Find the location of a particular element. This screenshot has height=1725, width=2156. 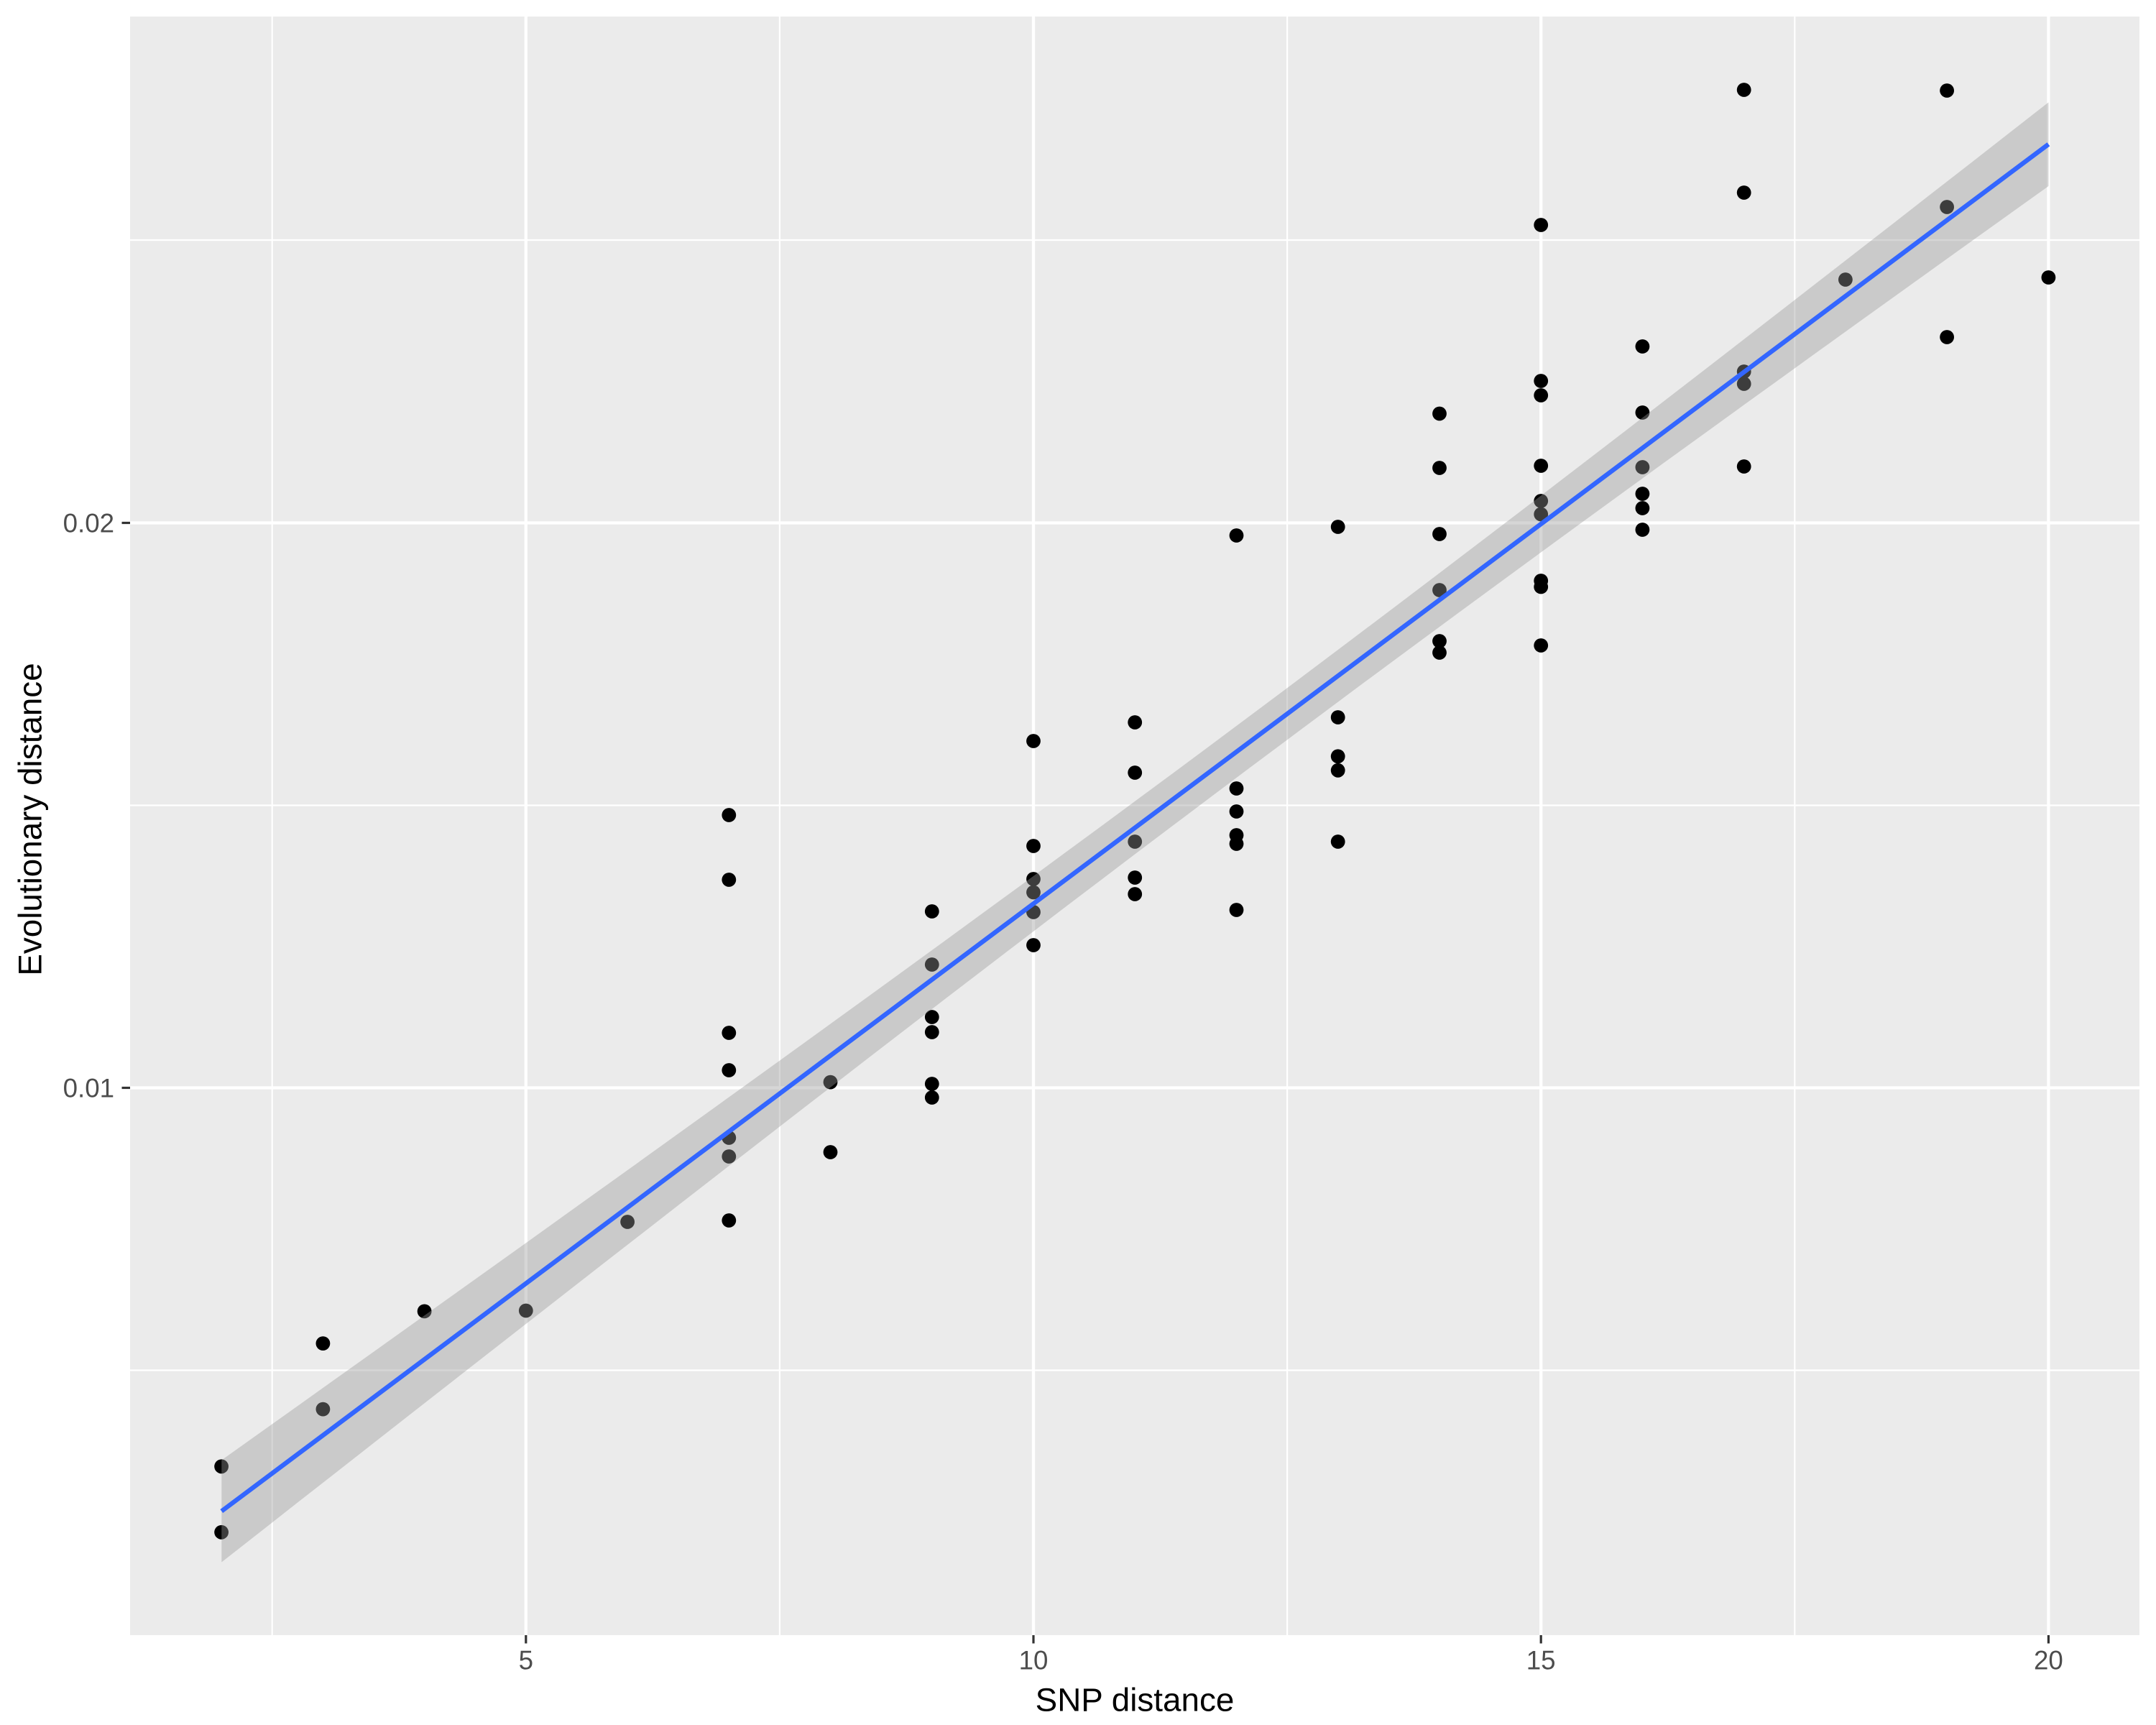

svg-text: 20 is located at coordinates (2049, 1660).